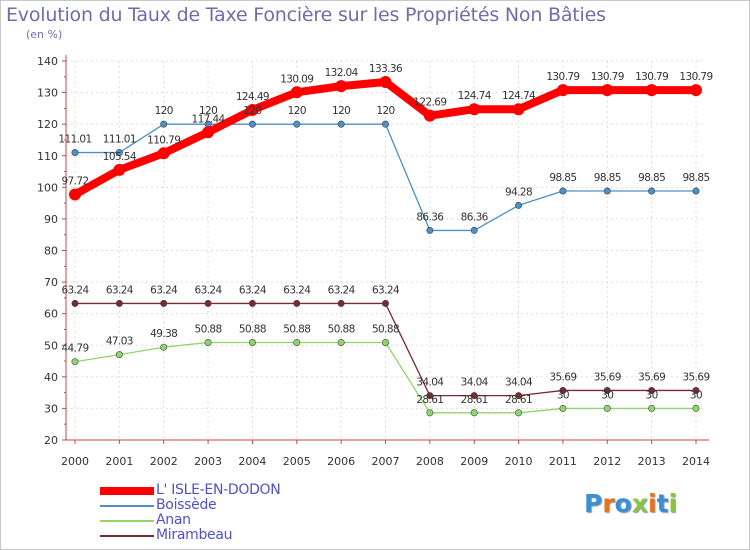  Describe the element at coordinates (173, 520) in the screenshot. I see `legend-label: Anan` at that location.